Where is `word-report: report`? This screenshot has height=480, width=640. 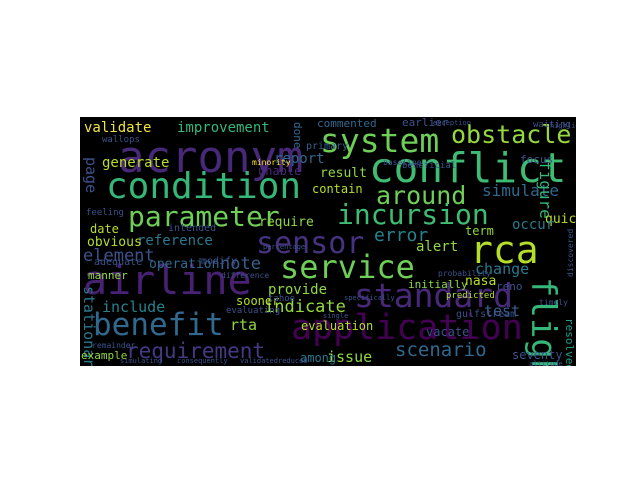 word-report: report is located at coordinates (299, 159).